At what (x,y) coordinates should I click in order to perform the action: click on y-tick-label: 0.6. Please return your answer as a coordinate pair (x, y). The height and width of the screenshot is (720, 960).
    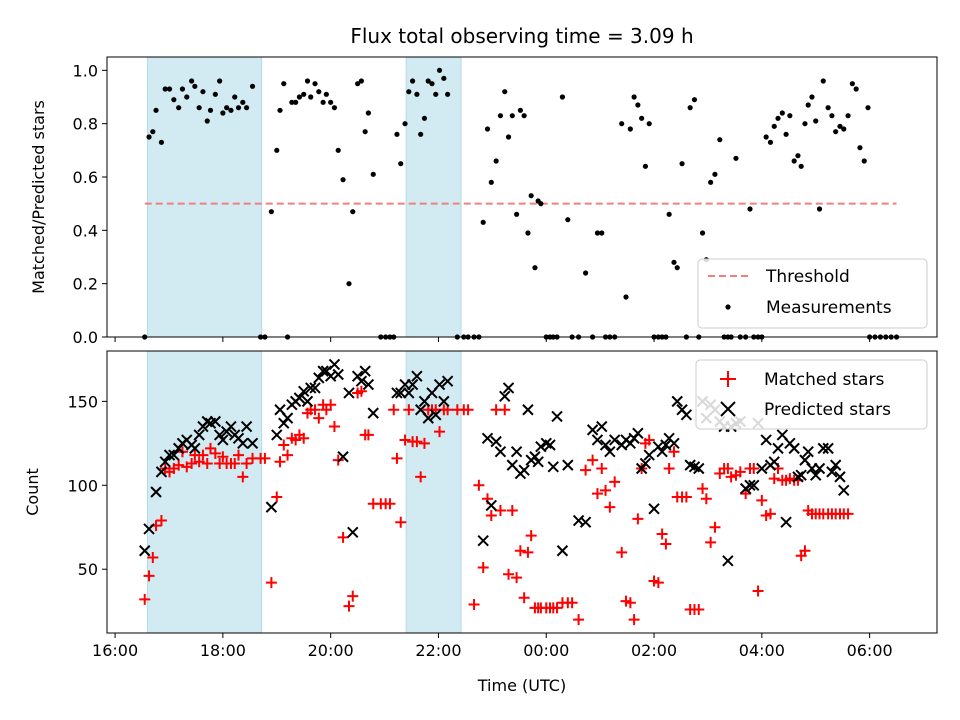
    Looking at the image, I should click on (85, 177).